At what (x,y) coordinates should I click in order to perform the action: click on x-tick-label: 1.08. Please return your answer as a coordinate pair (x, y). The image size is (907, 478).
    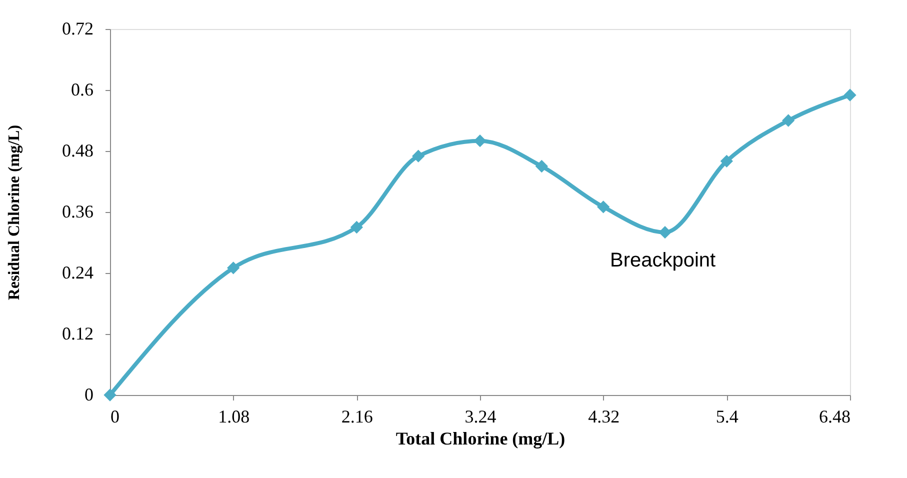
    Looking at the image, I should click on (234, 416).